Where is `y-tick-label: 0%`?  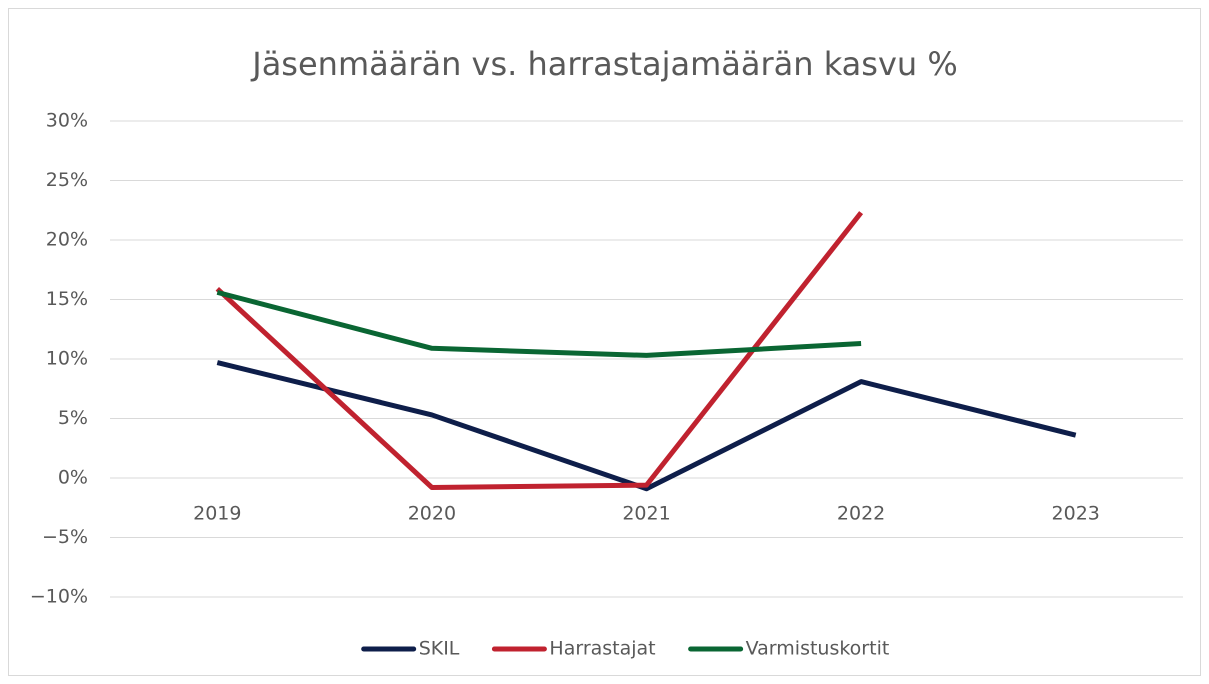
y-tick-label: 0% is located at coordinates (73, 478).